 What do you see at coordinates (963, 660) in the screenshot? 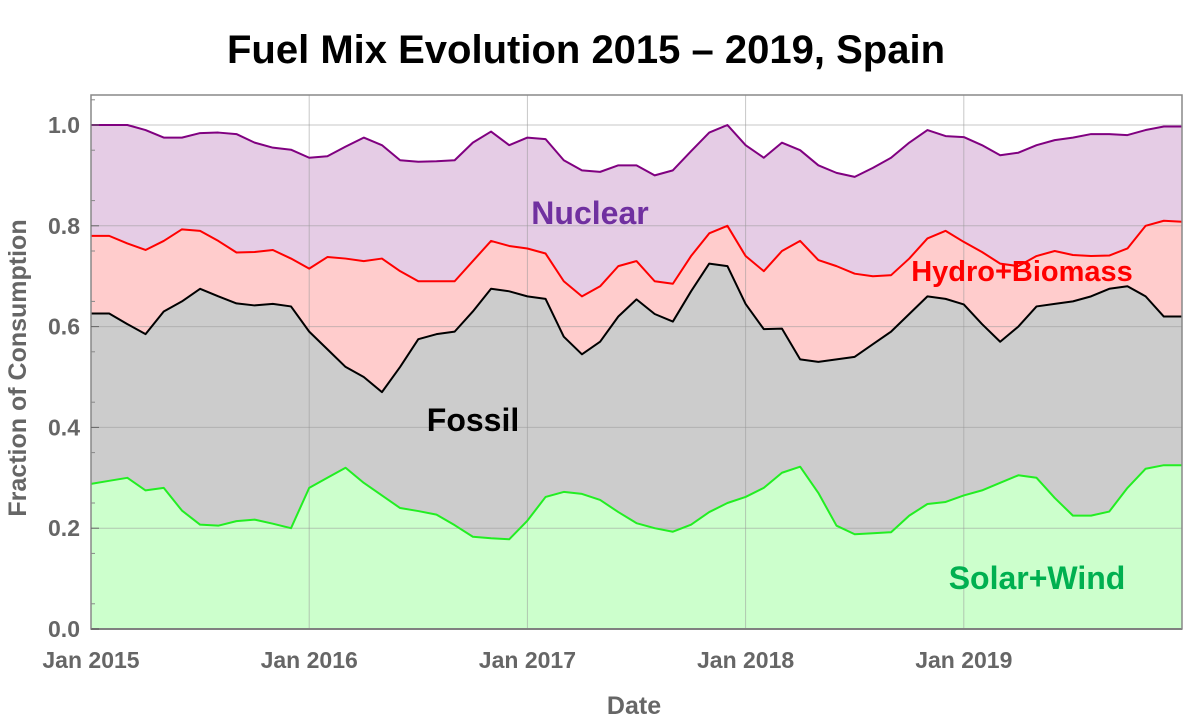
I see `x-tick-label: Jan 2019` at bounding box center [963, 660].